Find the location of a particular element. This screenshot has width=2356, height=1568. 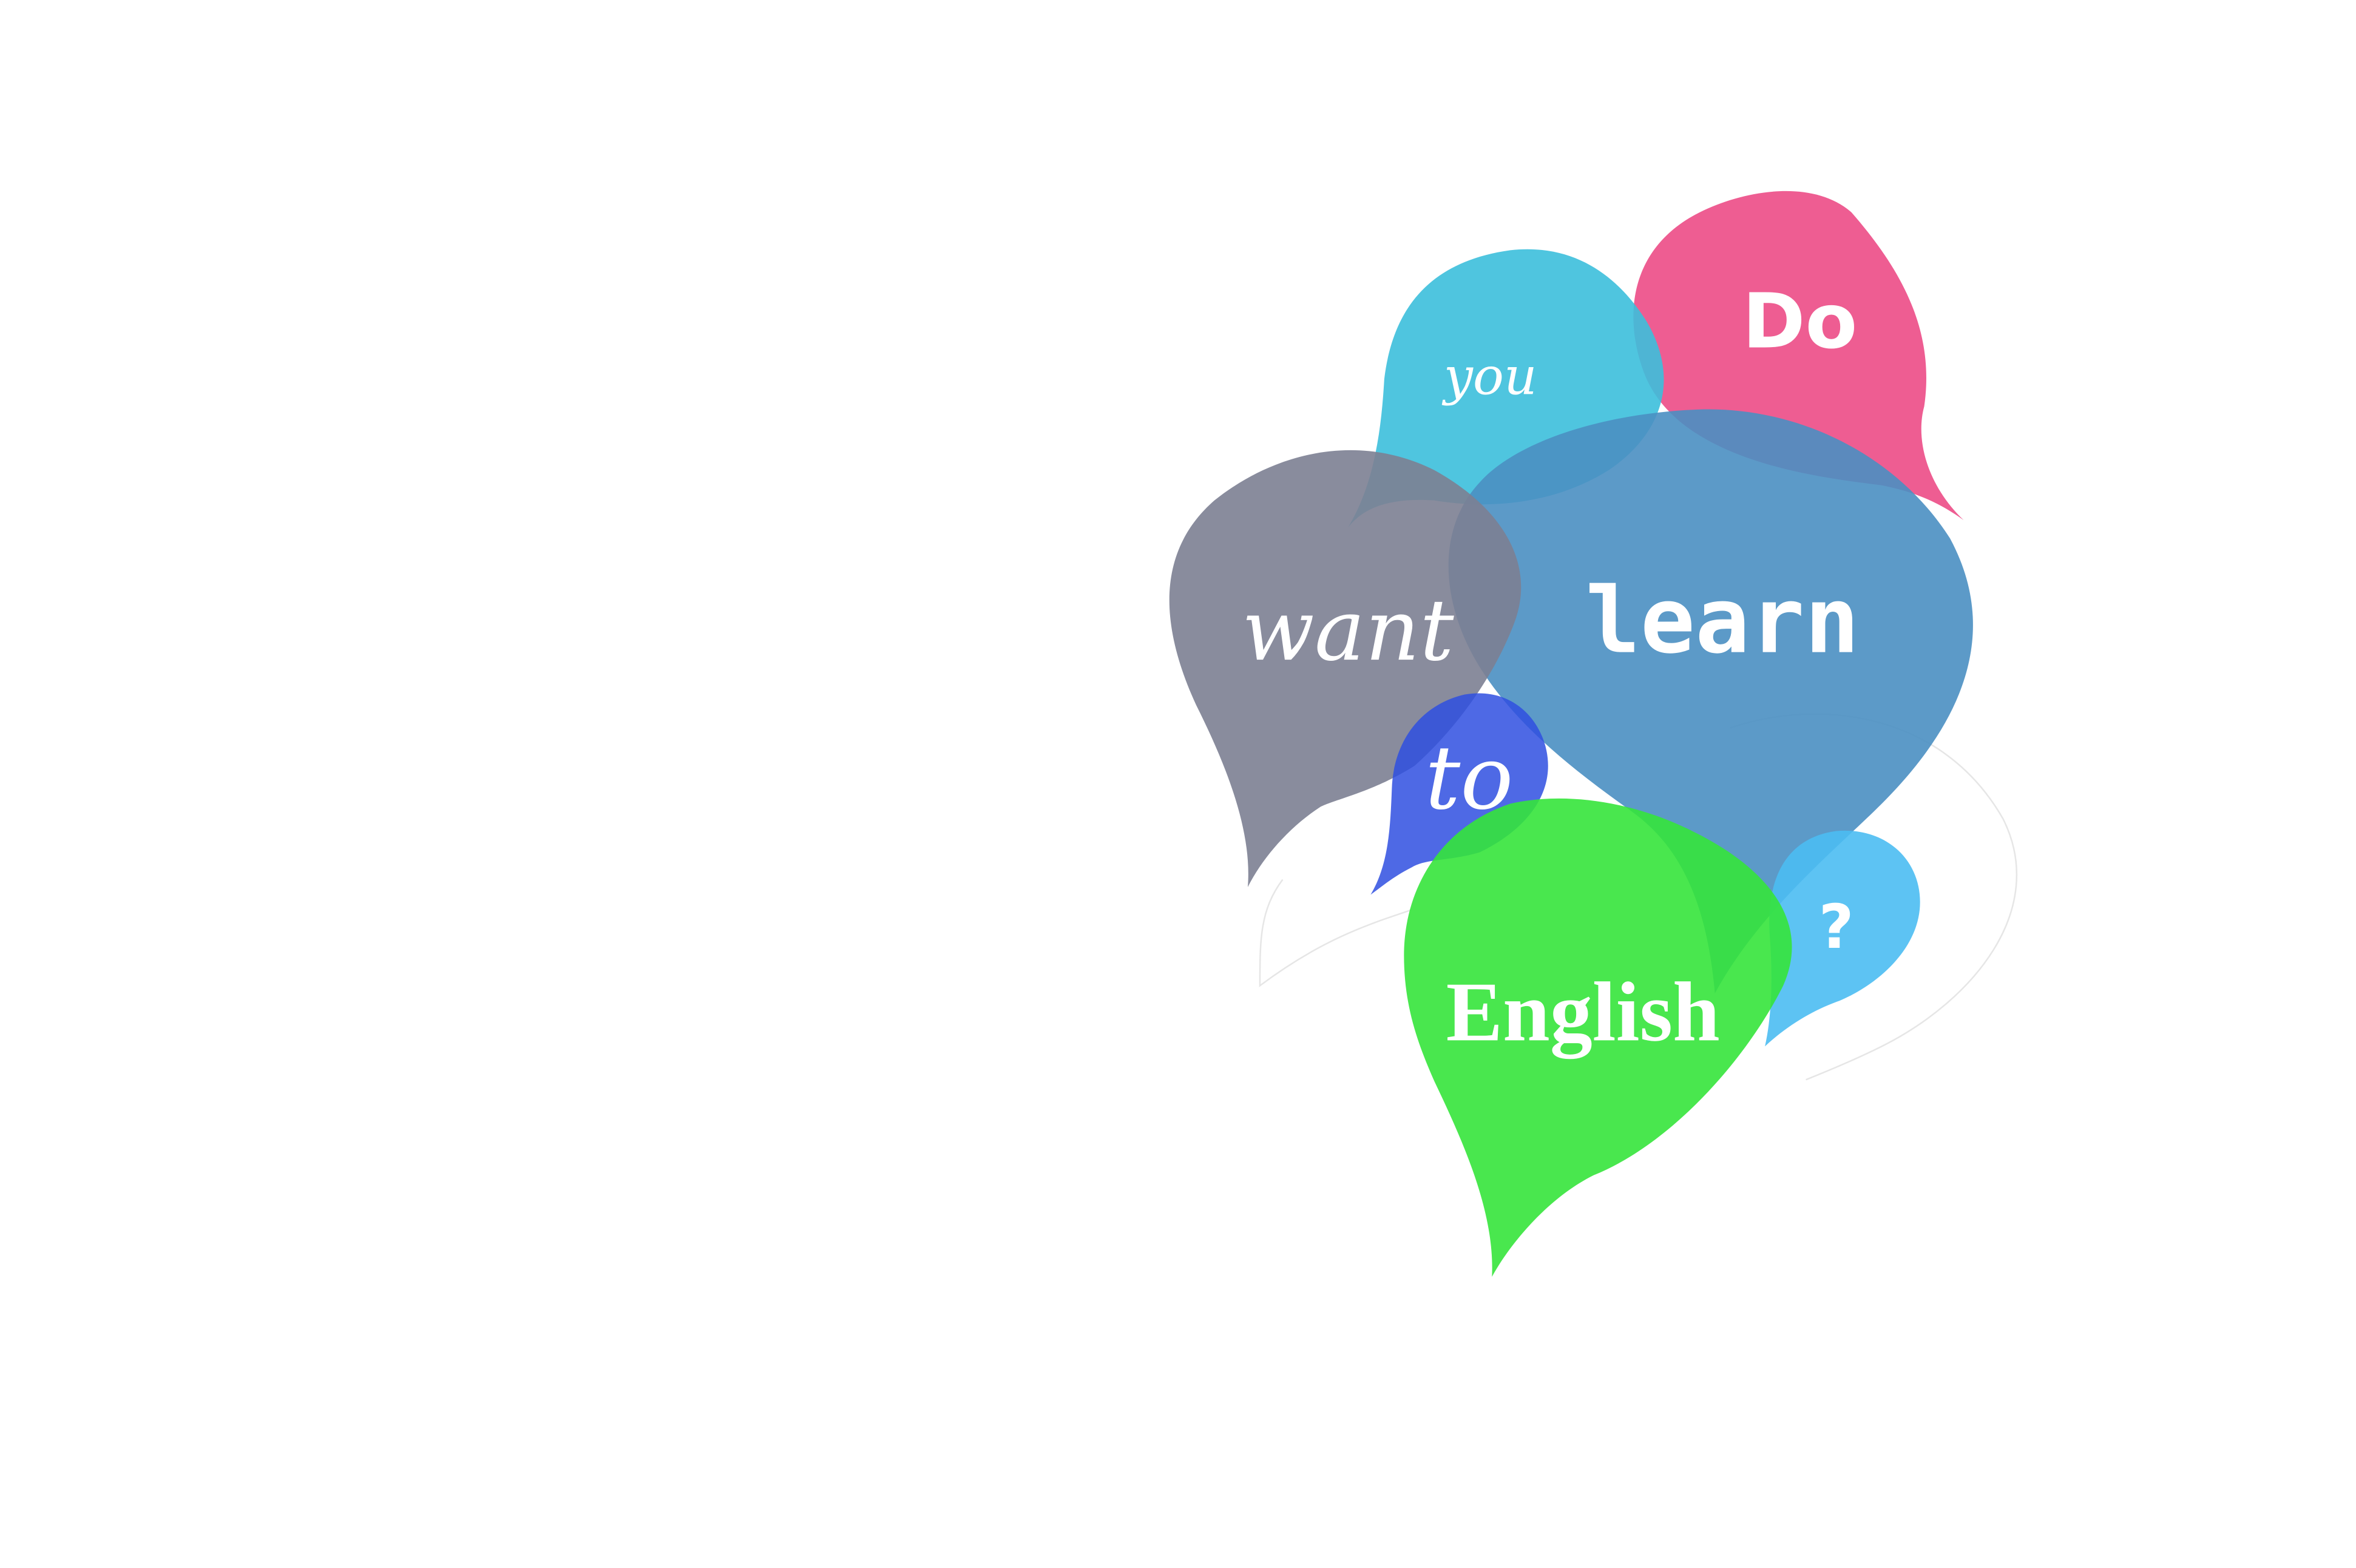

word-learn: learn is located at coordinates (1722, 621).